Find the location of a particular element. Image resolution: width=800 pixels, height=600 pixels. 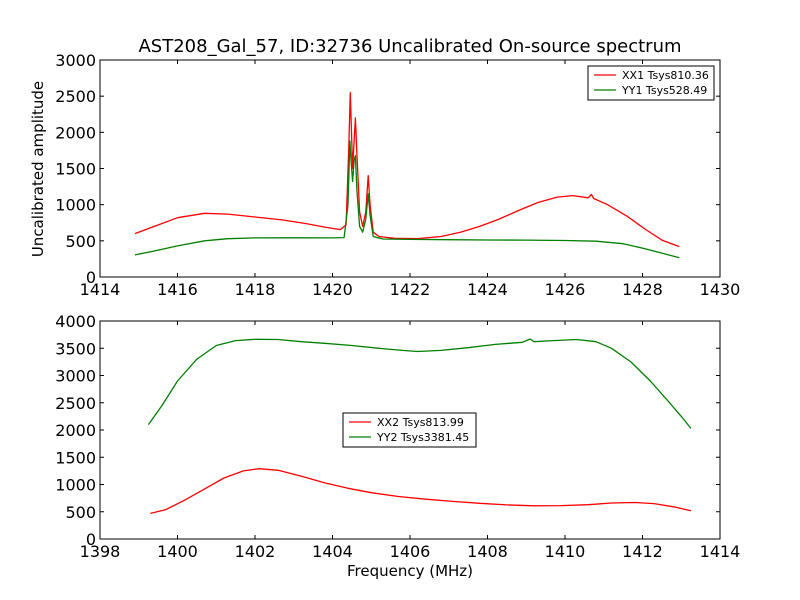

y-axis-label: Uncalibrated amplitude is located at coordinates (38, 169).